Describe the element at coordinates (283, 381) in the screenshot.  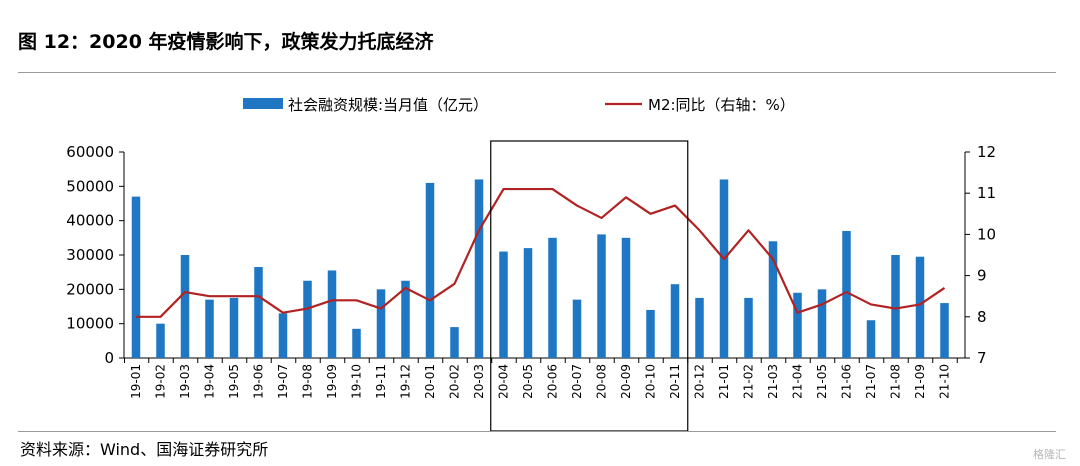
I see `x-tick-label: 19-07` at that location.